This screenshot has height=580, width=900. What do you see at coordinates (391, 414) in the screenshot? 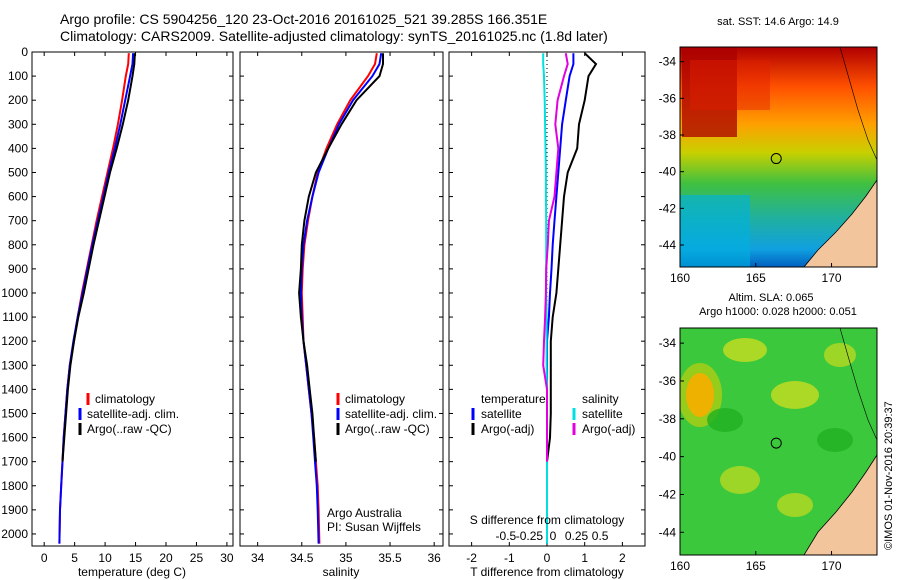
I see `legend-label-satellite: satellite-adj. clim.` at bounding box center [391, 414].